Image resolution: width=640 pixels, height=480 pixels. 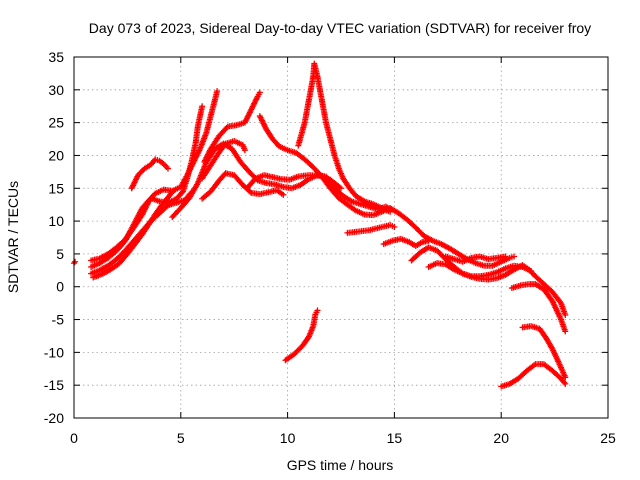 What do you see at coordinates (501, 438) in the screenshot?
I see `x-tick-label: 20` at bounding box center [501, 438].